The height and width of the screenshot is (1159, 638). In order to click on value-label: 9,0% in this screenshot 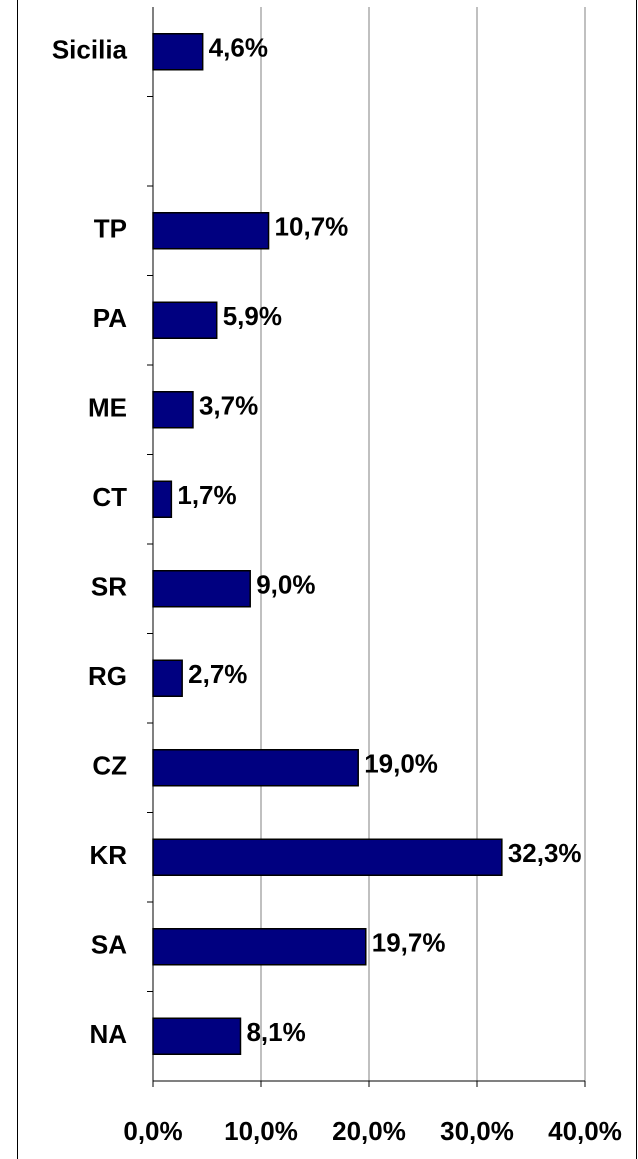, I will do `click(285, 585)`.